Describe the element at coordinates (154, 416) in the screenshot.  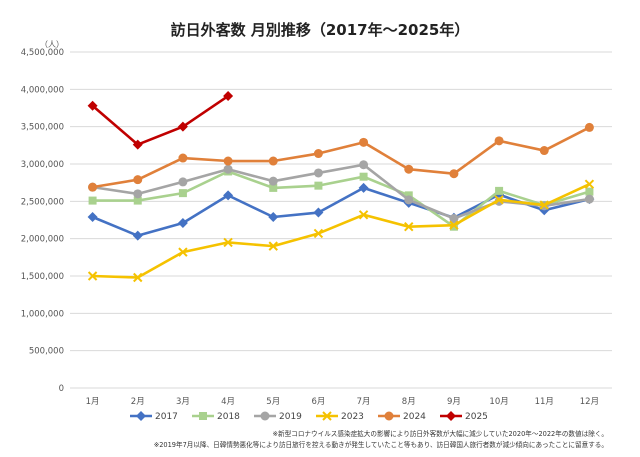
I see `legend-item: 2017` at that location.